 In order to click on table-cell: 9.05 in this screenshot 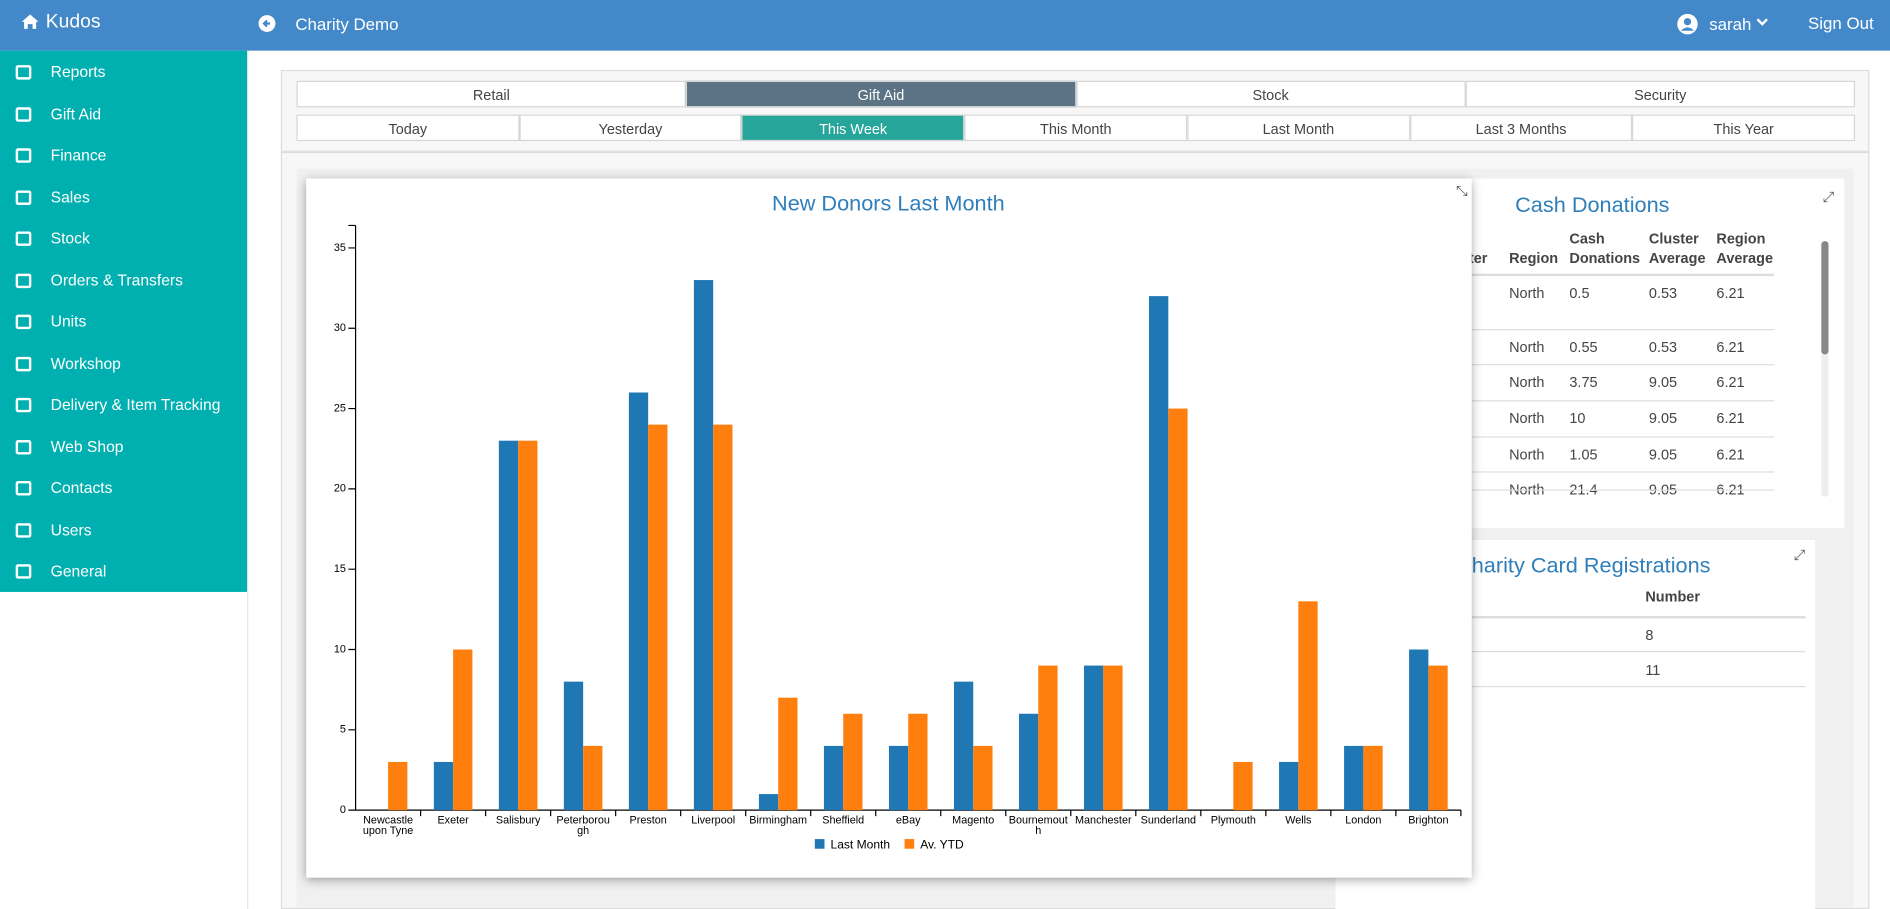, I will do `click(1663, 454)`.